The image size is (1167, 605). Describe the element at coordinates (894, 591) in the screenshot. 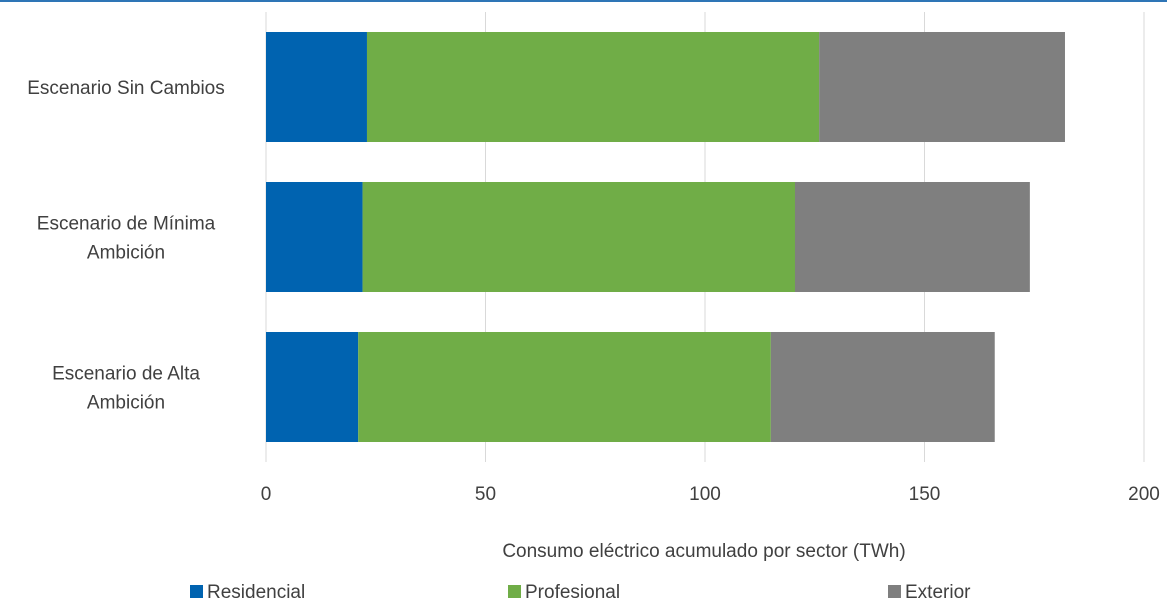

I see `legend-swatch-exterior` at that location.